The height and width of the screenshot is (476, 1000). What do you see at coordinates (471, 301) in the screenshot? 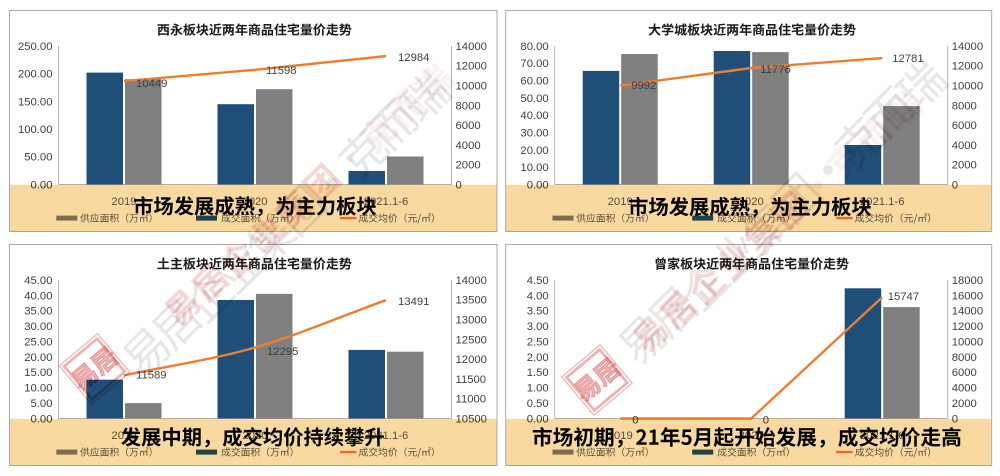
I see `svg-text: 13500` at bounding box center [471, 301].